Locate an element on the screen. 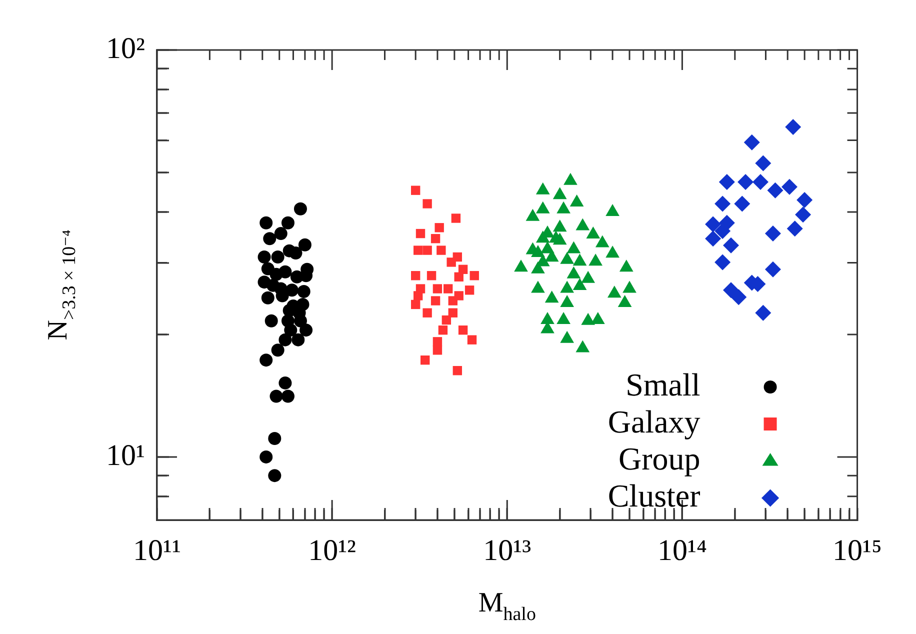  x-tick-label: 10¹⁵ is located at coordinates (857, 550).